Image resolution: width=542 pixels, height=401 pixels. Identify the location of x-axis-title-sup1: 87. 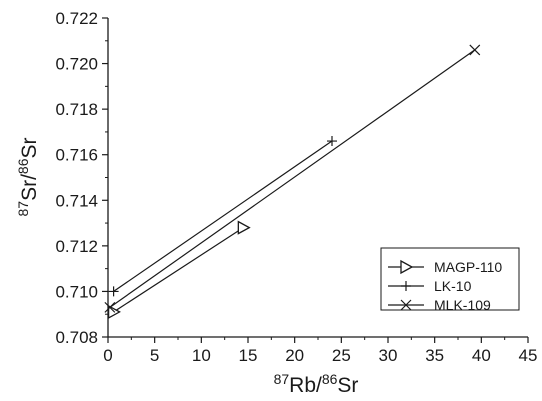
(282, 379).